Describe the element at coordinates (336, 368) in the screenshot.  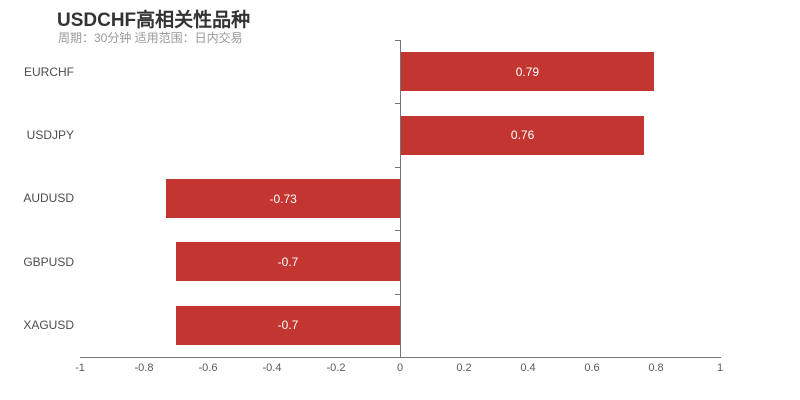
I see `x-axis-tick-label: -0.2` at that location.